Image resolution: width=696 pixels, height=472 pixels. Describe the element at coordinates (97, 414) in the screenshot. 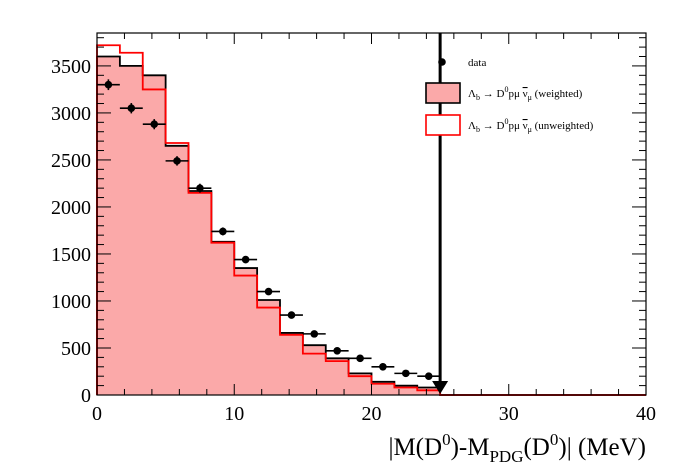

I see `x-tick-label: 0` at that location.